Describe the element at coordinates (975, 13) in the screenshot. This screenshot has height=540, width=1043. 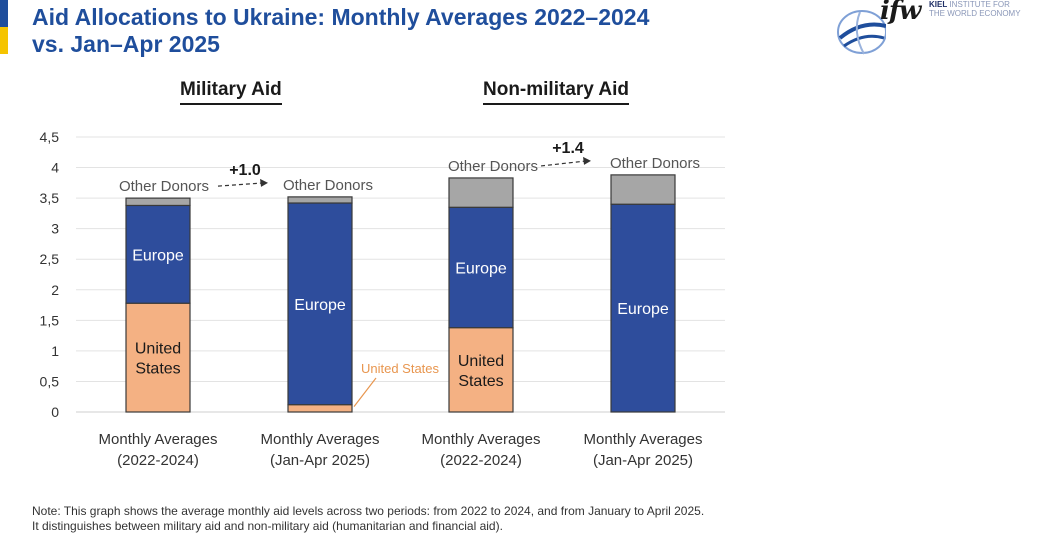
I see `logo-line2: THE WORLD ECONOMY` at that location.